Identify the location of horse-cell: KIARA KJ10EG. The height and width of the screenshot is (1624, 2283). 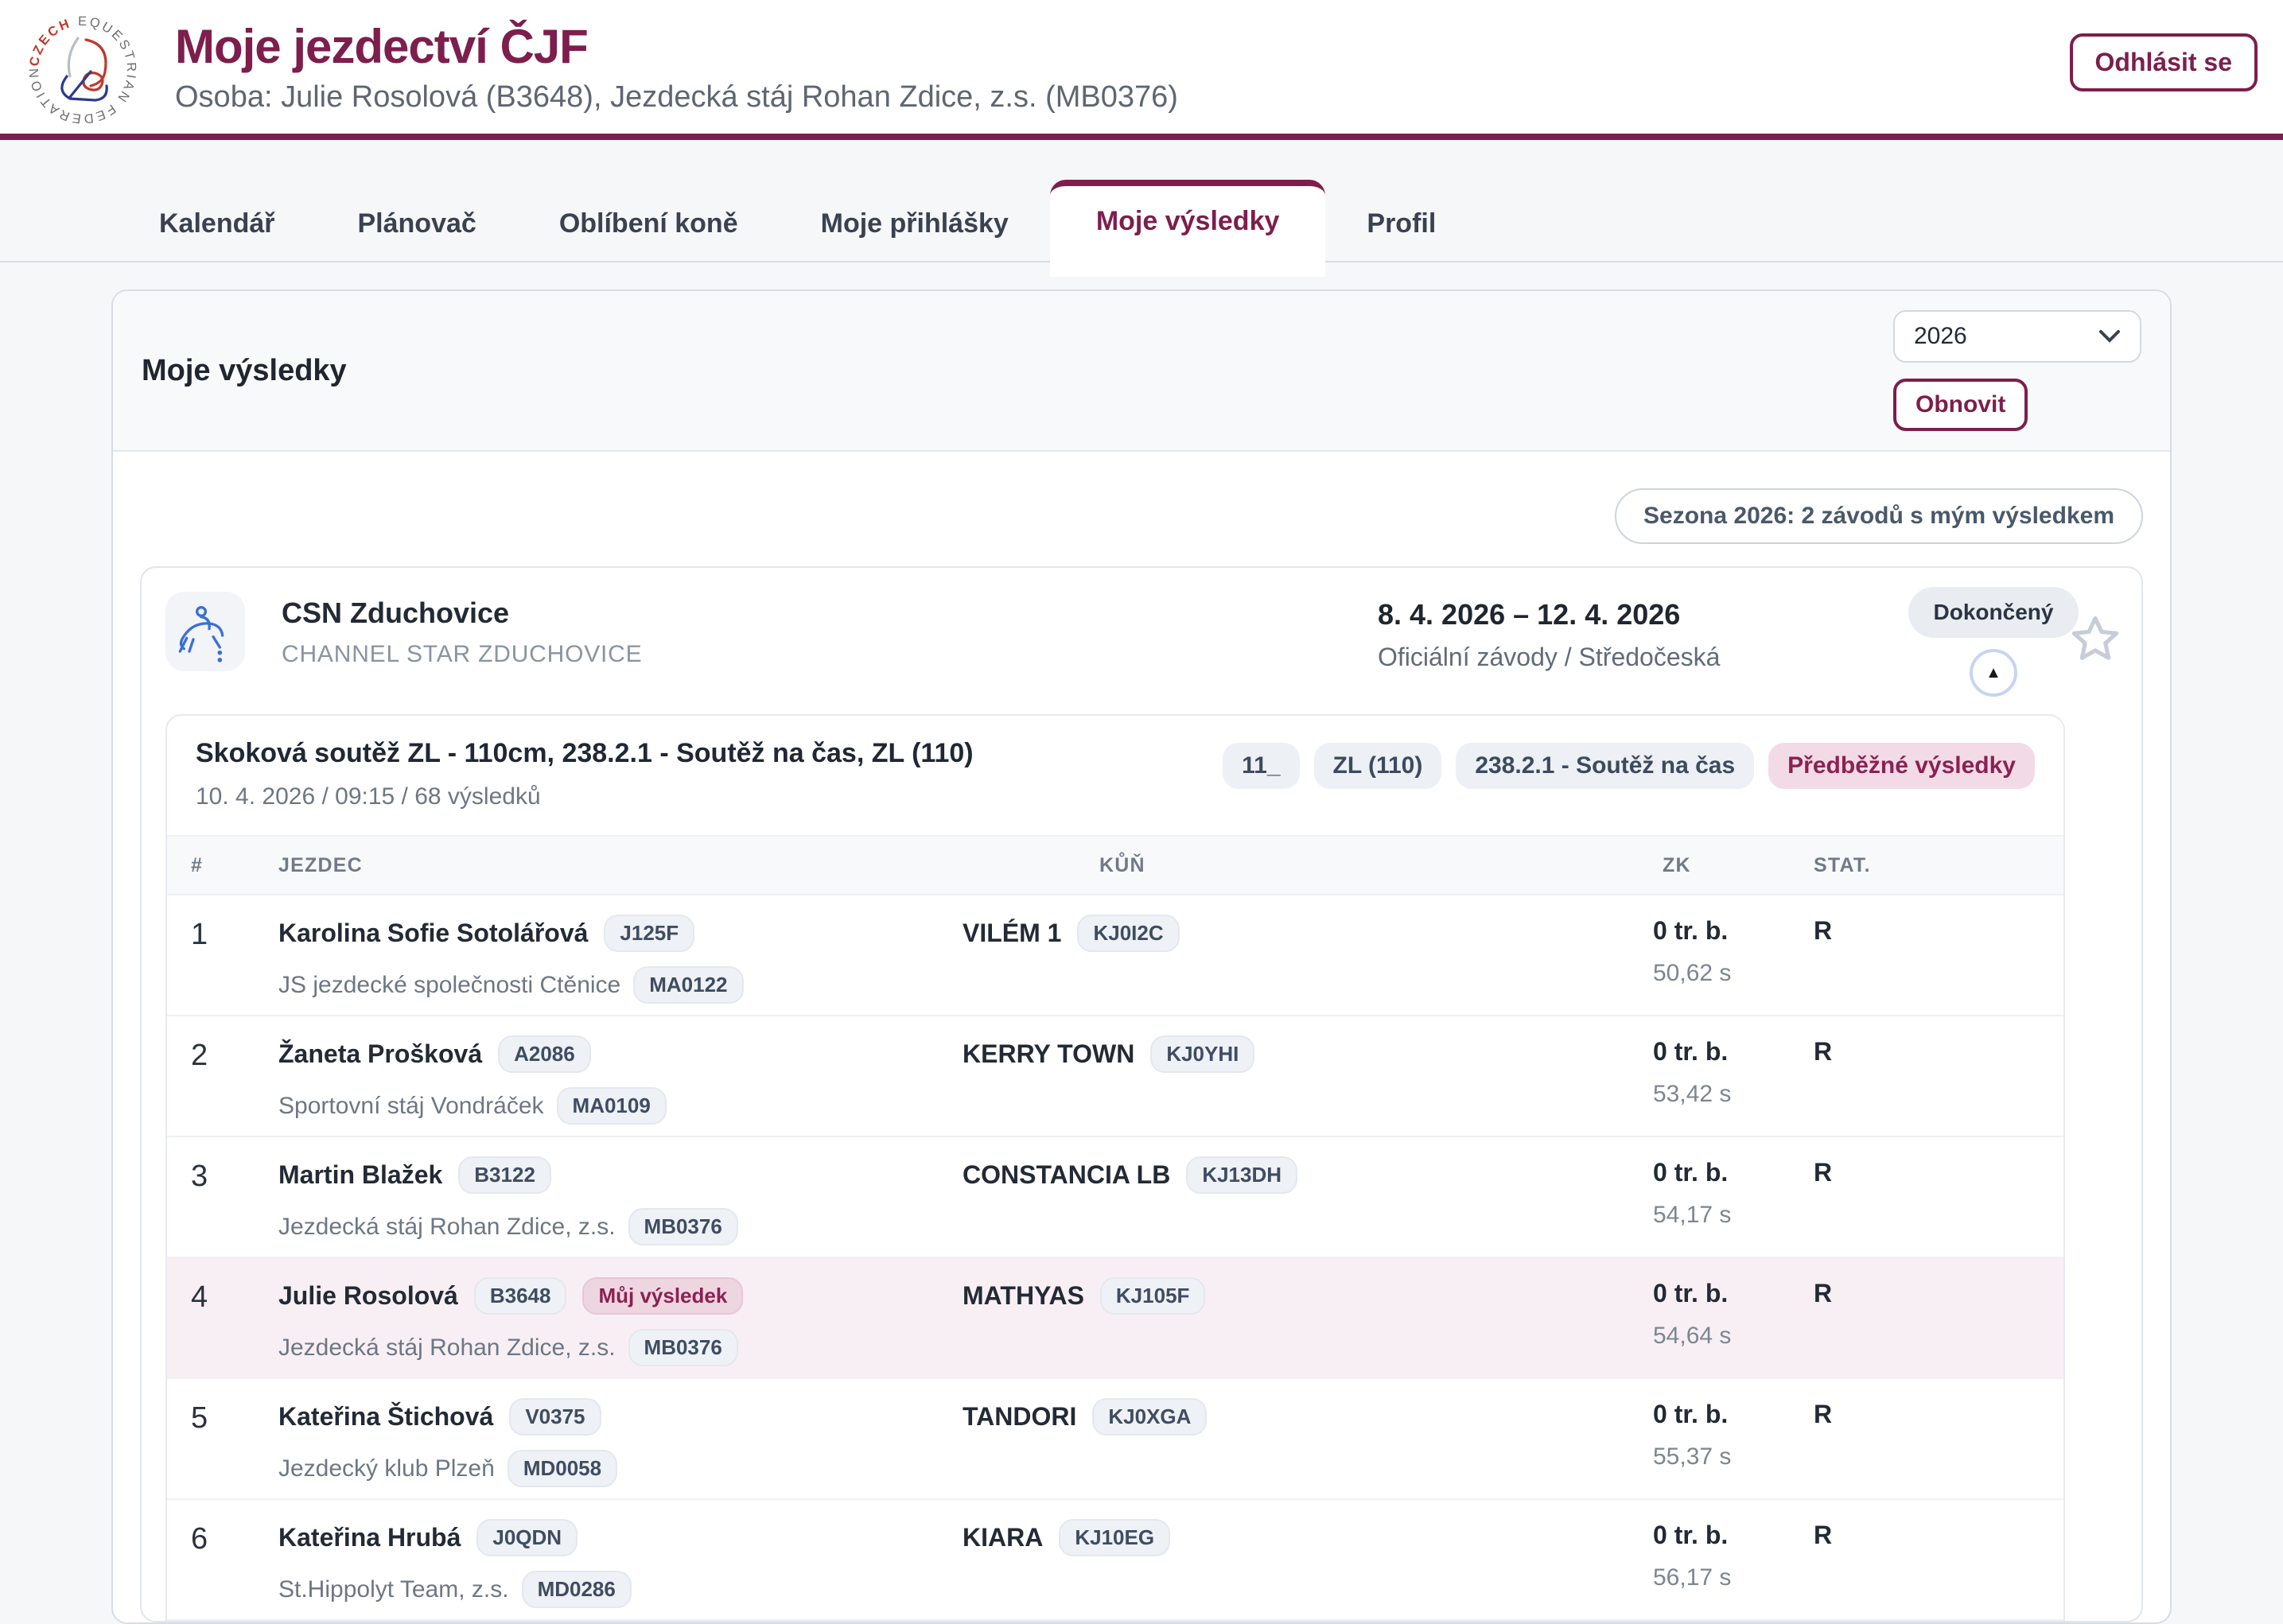
(1308, 1528).